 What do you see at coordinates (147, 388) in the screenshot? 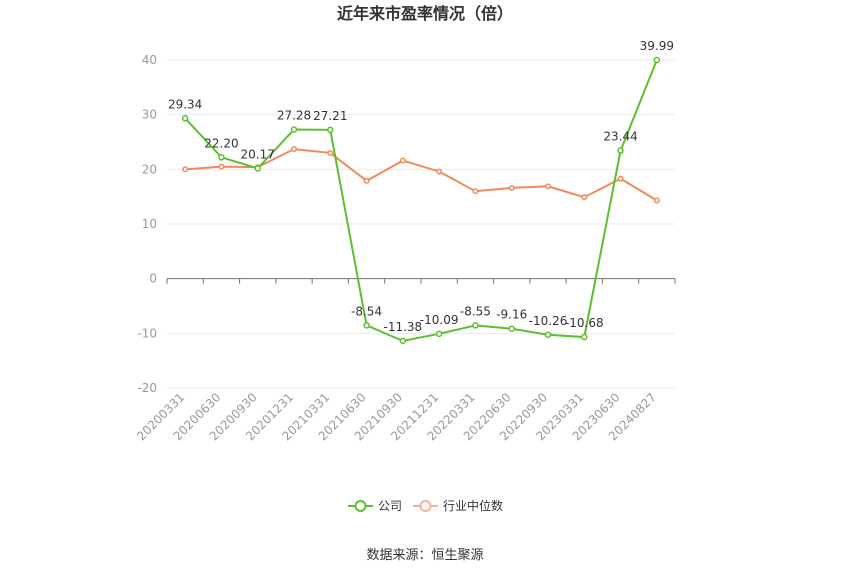
I see `y-tick-label: -20` at bounding box center [147, 388].